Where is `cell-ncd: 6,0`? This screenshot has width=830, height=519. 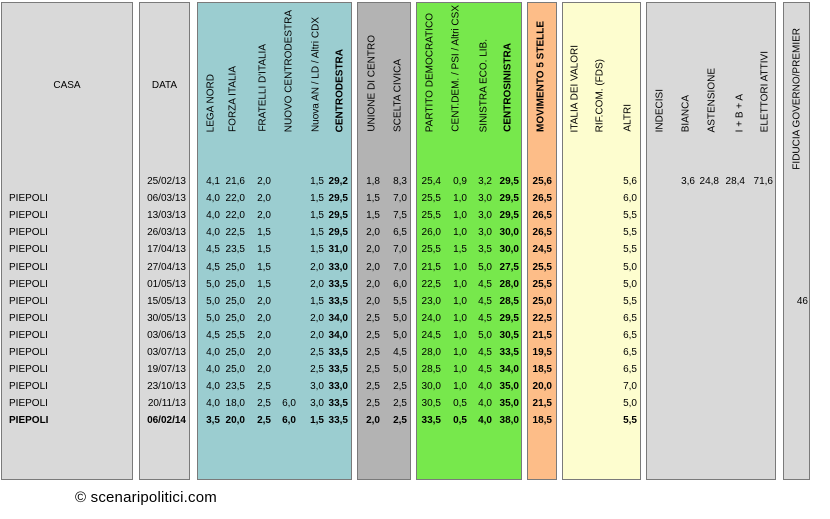
cell-ncd: 6,0 is located at coordinates (289, 421).